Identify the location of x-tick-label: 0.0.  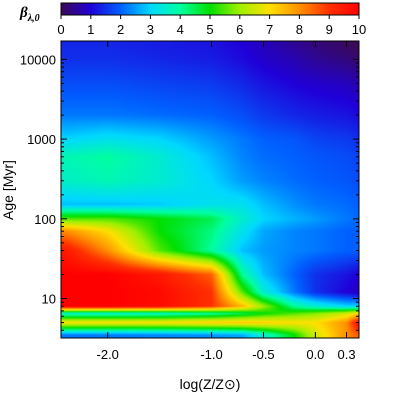
(315, 354).